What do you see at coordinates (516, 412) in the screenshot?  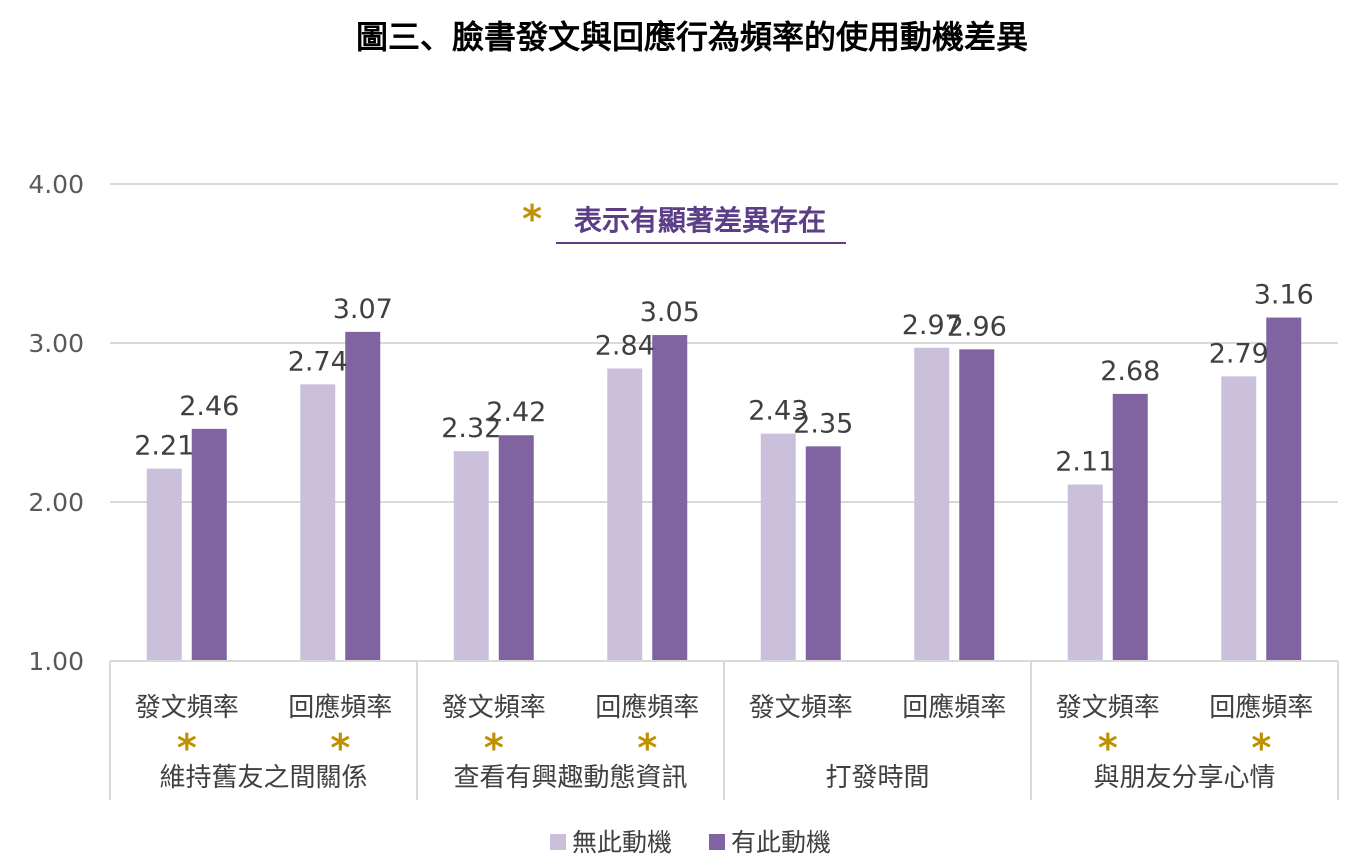 I see `data-label: 2.42` at bounding box center [516, 412].